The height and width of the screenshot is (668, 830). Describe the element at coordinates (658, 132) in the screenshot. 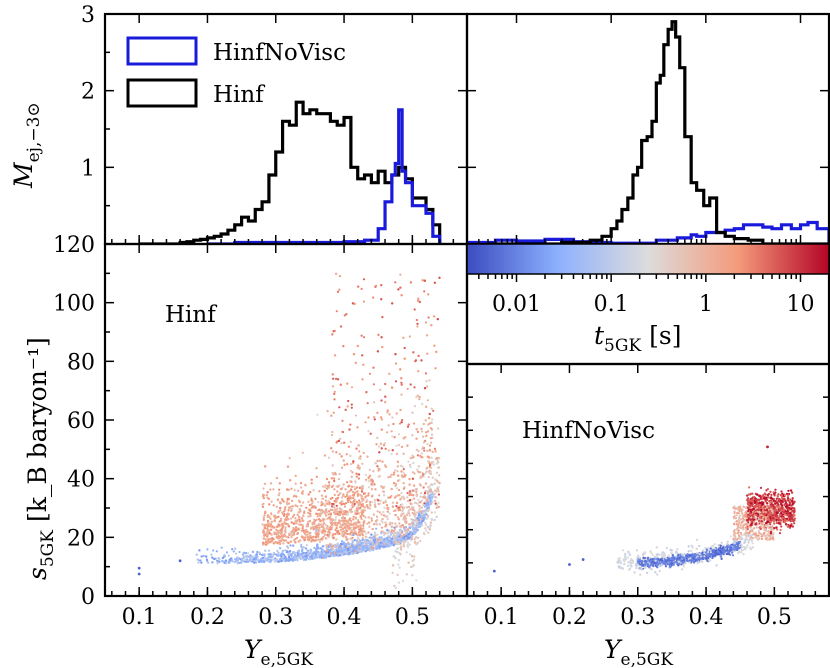

I see `histogram-series-hinf` at that location.